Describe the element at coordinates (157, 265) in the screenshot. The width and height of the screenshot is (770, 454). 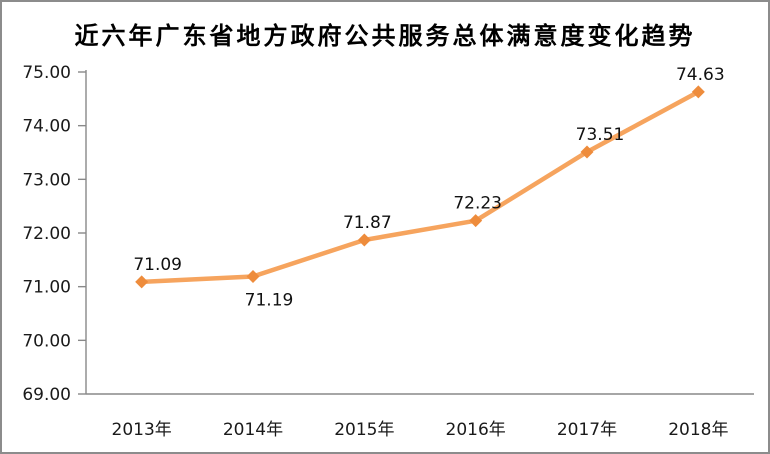
I see `data-point-label: 71.09` at that location.